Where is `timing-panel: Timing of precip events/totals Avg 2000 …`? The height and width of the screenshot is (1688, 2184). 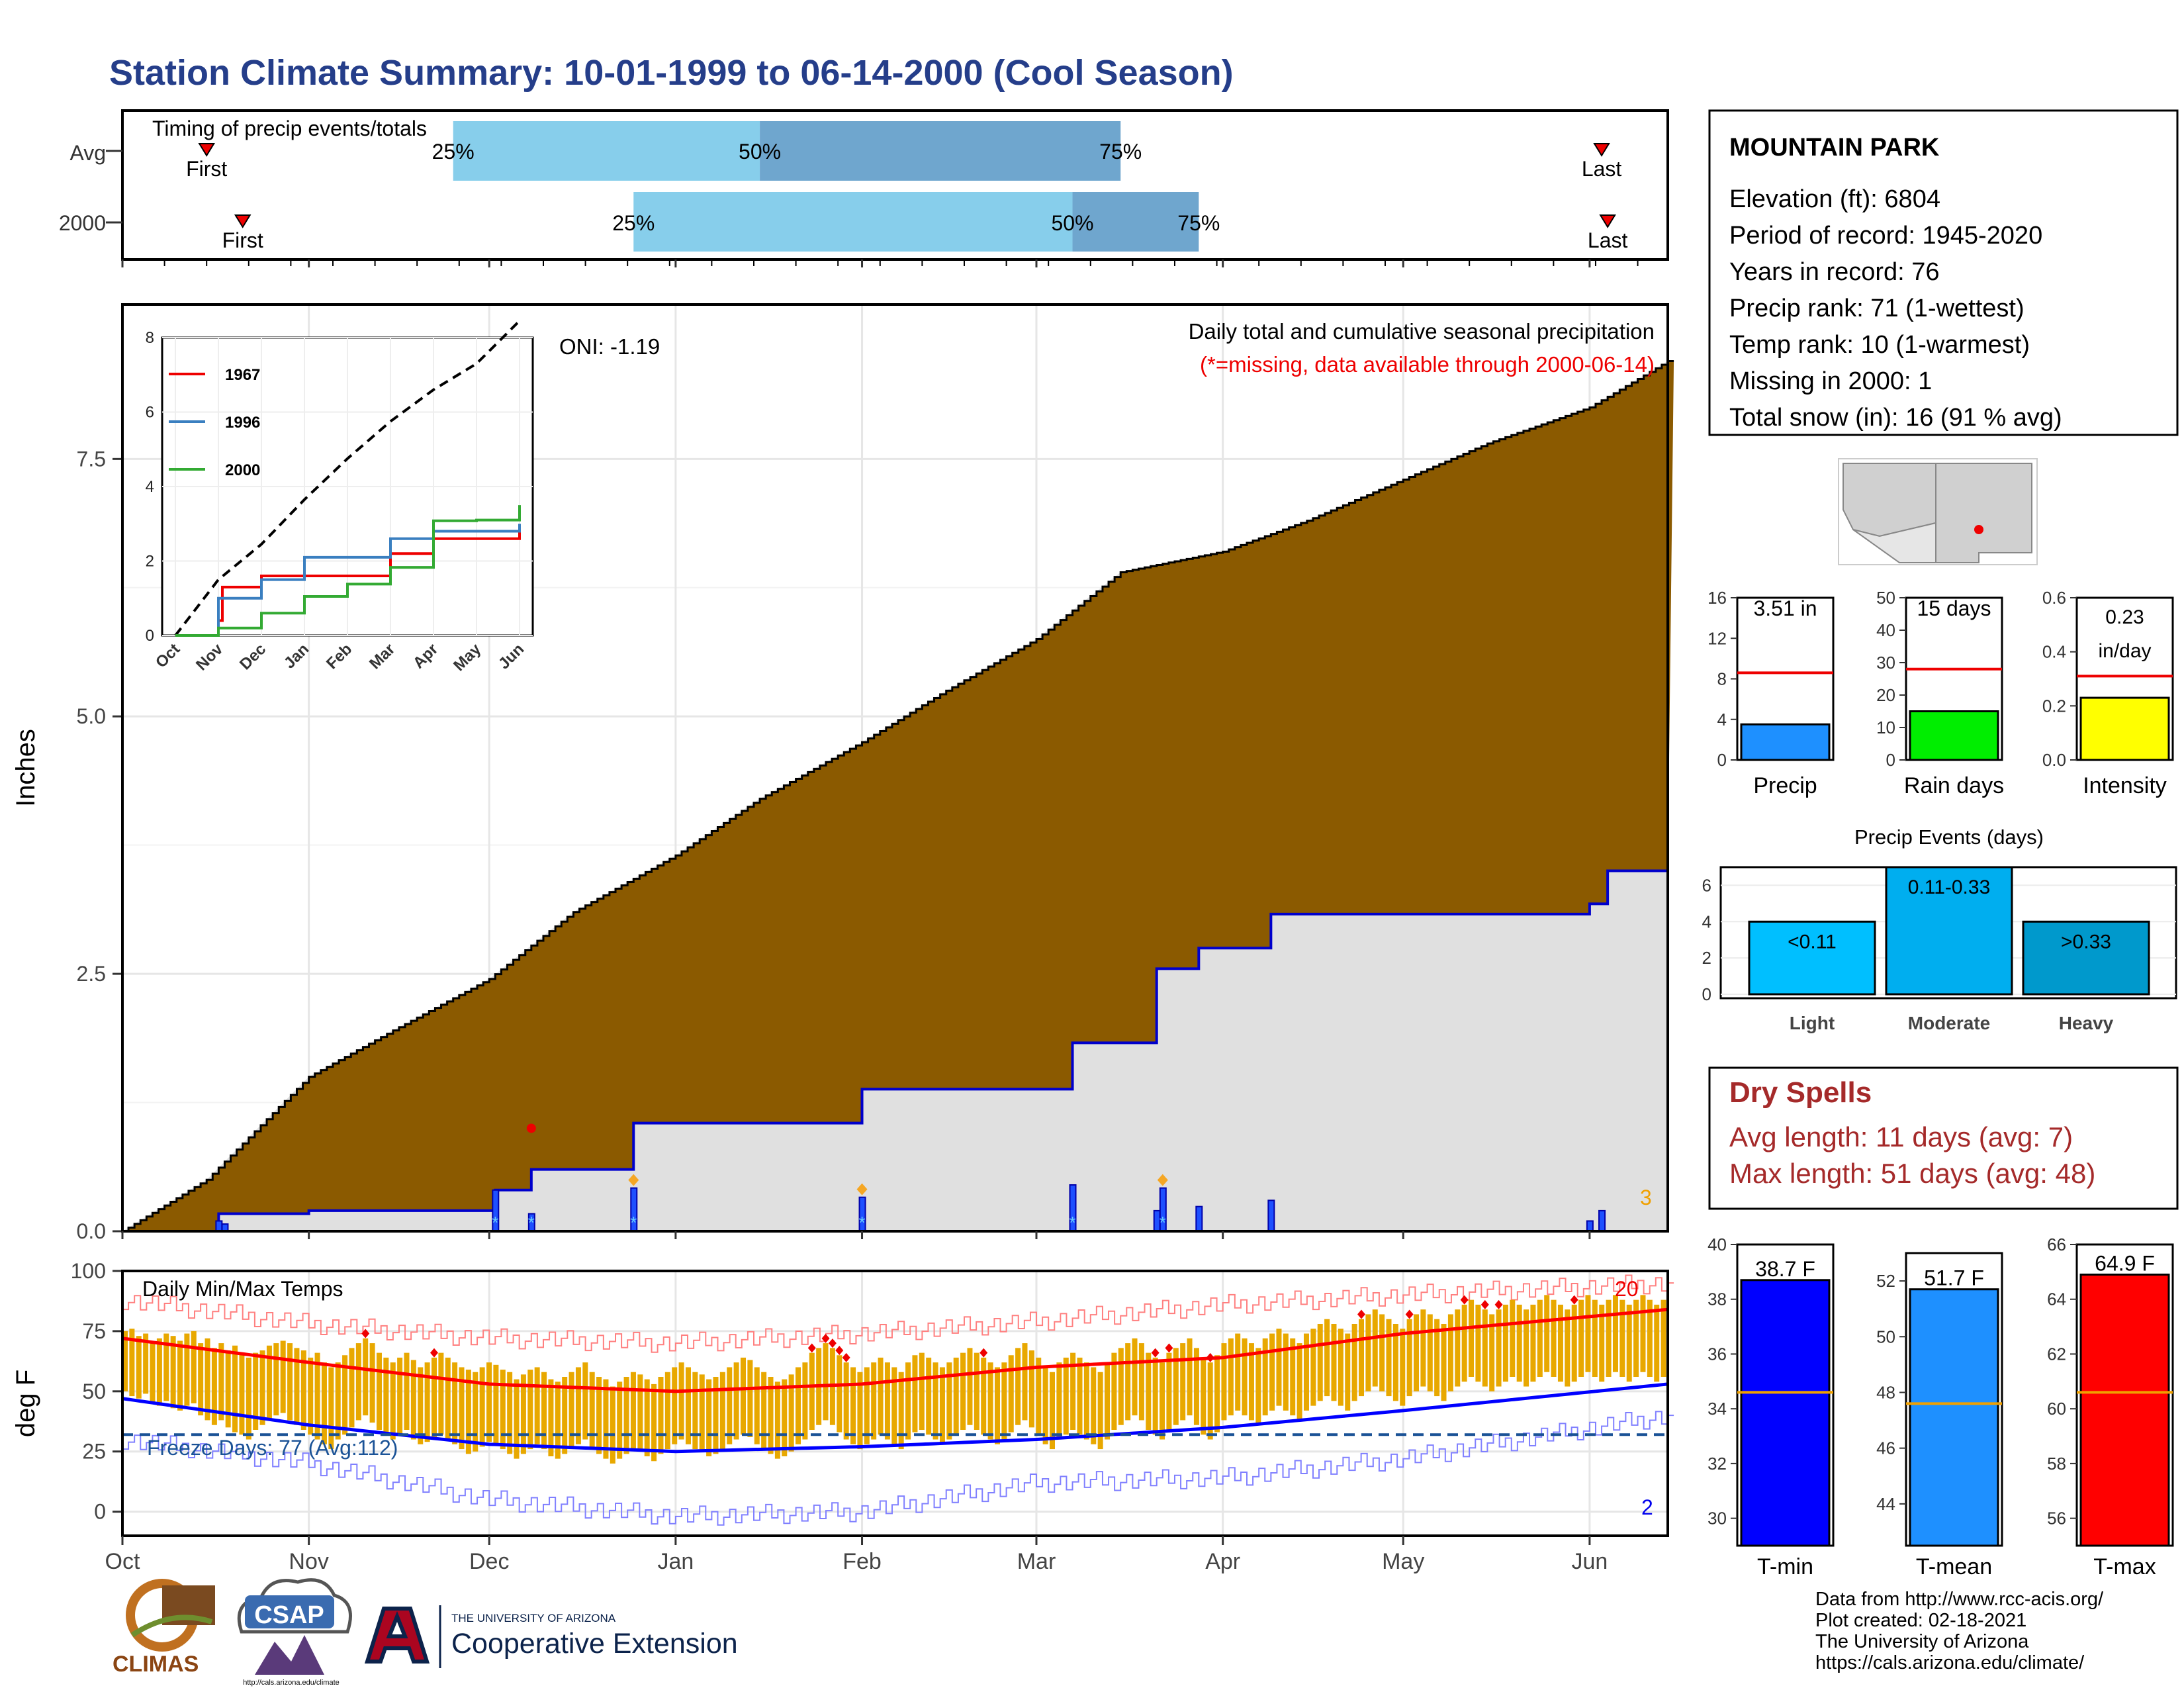
timing-panel: Timing of precip events/totals Avg 2000 … is located at coordinates (864, 187).